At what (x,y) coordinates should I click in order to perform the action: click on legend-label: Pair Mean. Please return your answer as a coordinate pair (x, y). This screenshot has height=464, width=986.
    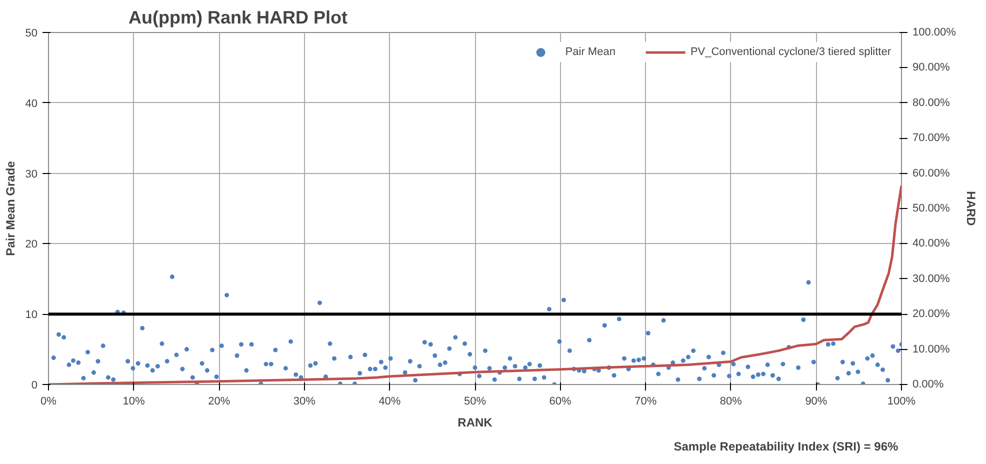
    Looking at the image, I should click on (590, 52).